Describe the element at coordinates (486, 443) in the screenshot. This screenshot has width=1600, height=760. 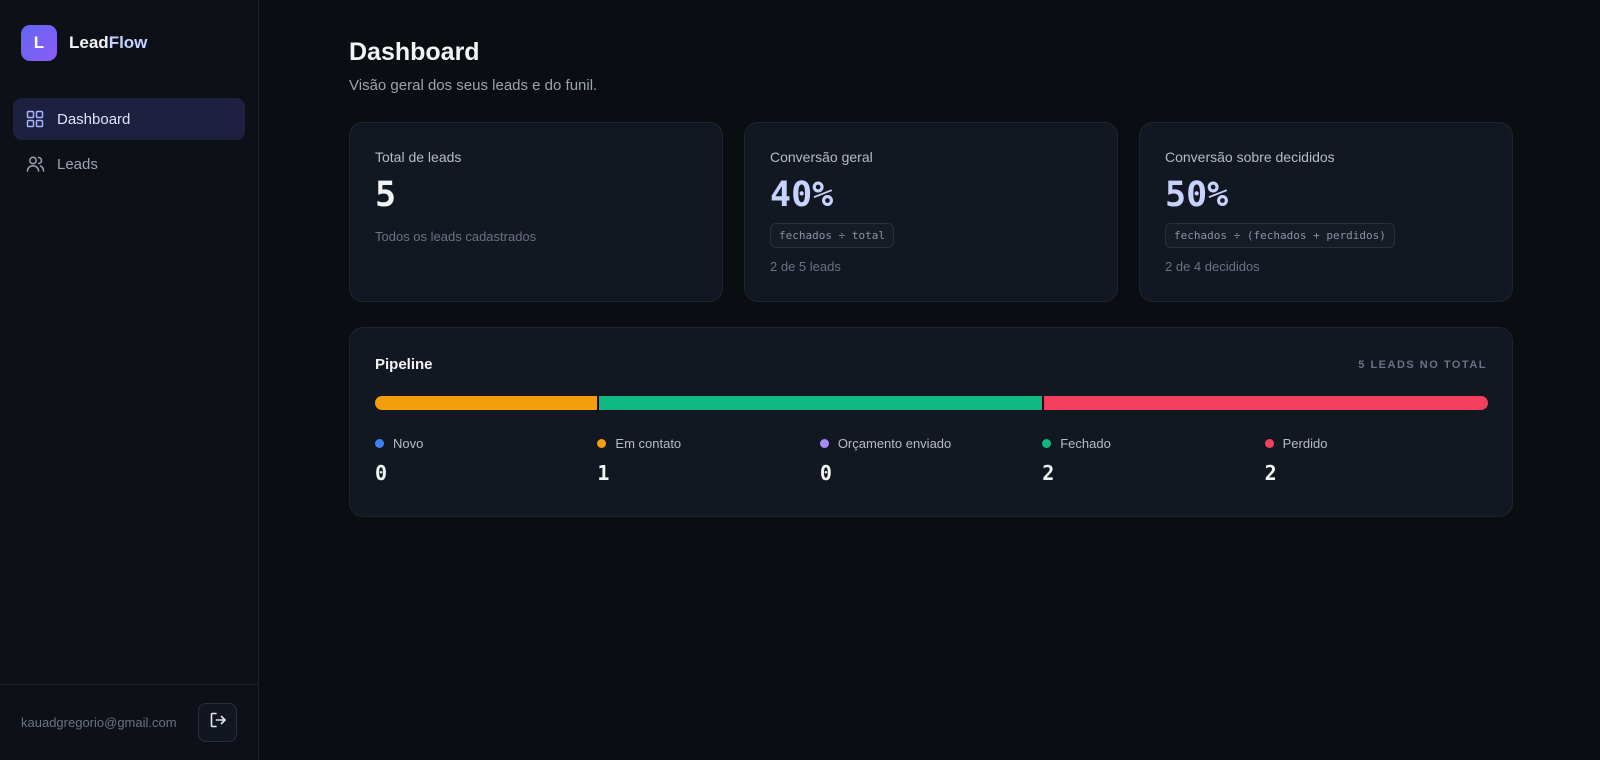
I see `stage-header: Novo` at that location.